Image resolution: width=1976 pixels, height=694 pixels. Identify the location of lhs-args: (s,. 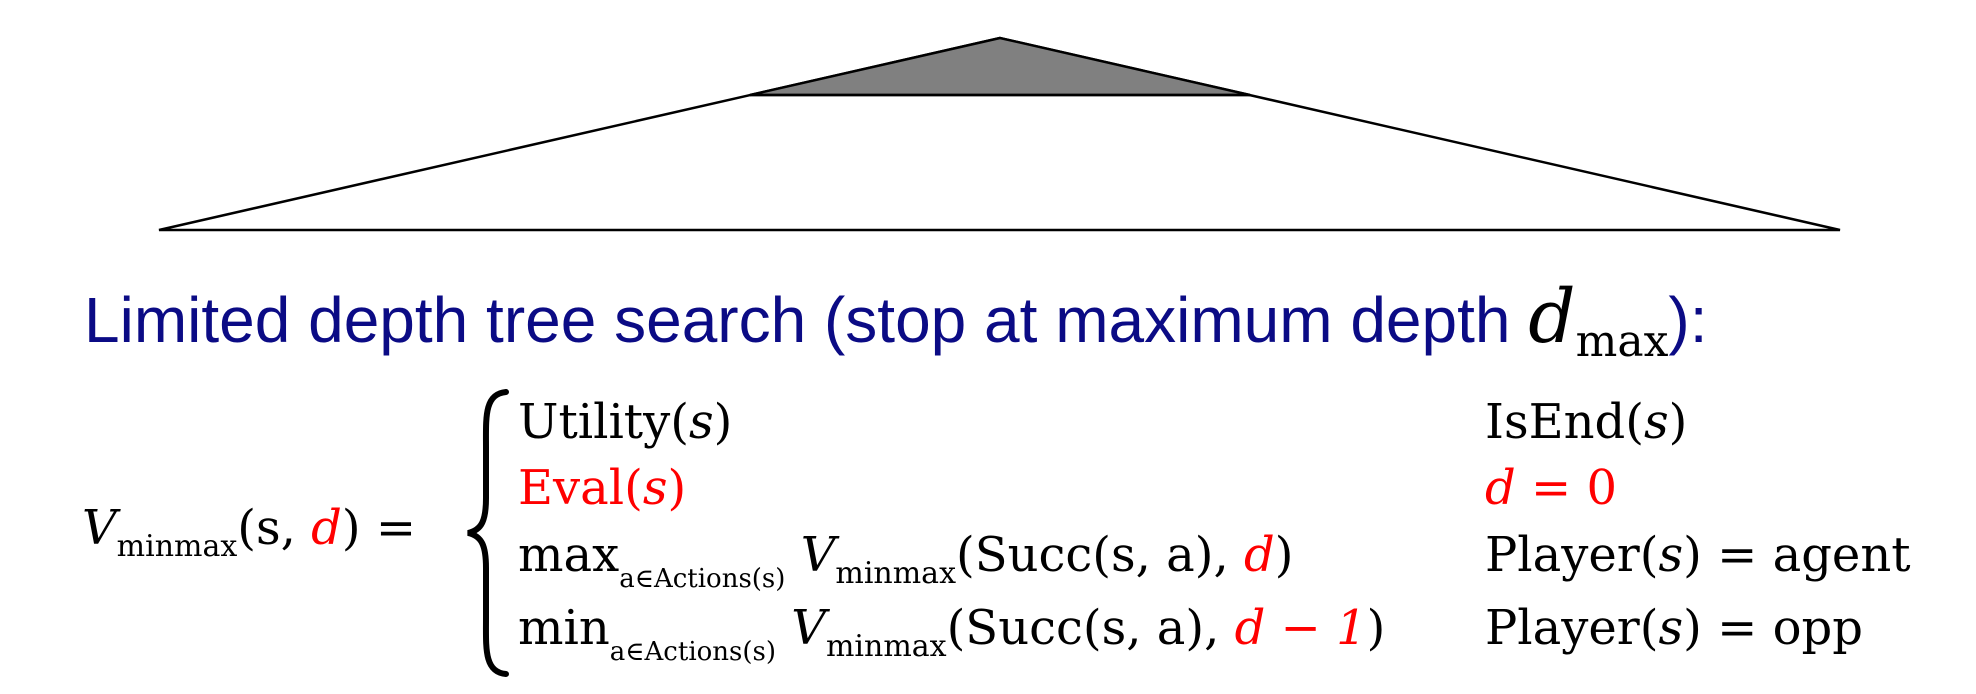
(274, 528).